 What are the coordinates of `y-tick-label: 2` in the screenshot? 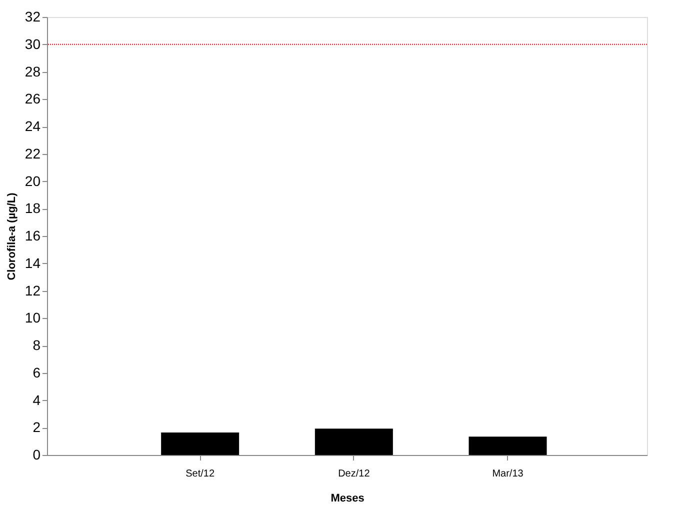 It's located at (36, 427).